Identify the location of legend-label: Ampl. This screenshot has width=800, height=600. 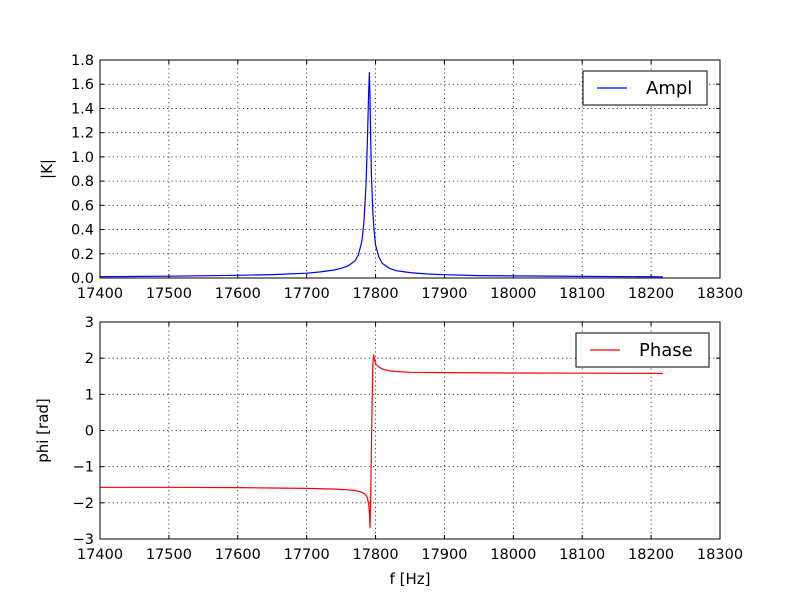
(669, 88).